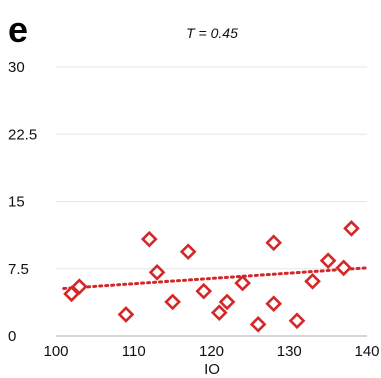  I want to click on x-axis-label: IO, so click(212, 369).